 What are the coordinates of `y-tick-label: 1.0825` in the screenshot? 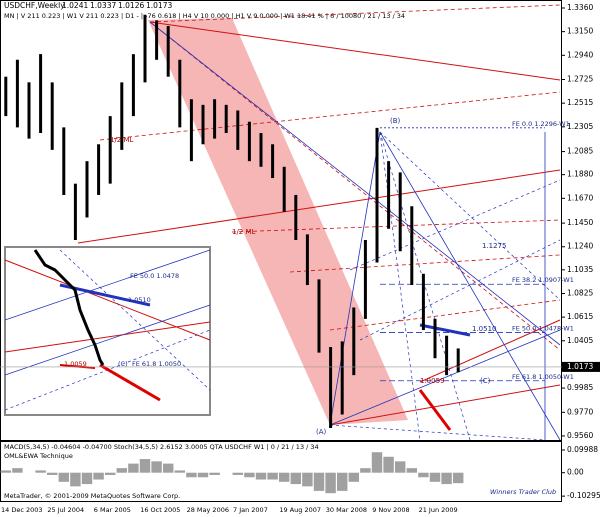 It's located at (580, 292).